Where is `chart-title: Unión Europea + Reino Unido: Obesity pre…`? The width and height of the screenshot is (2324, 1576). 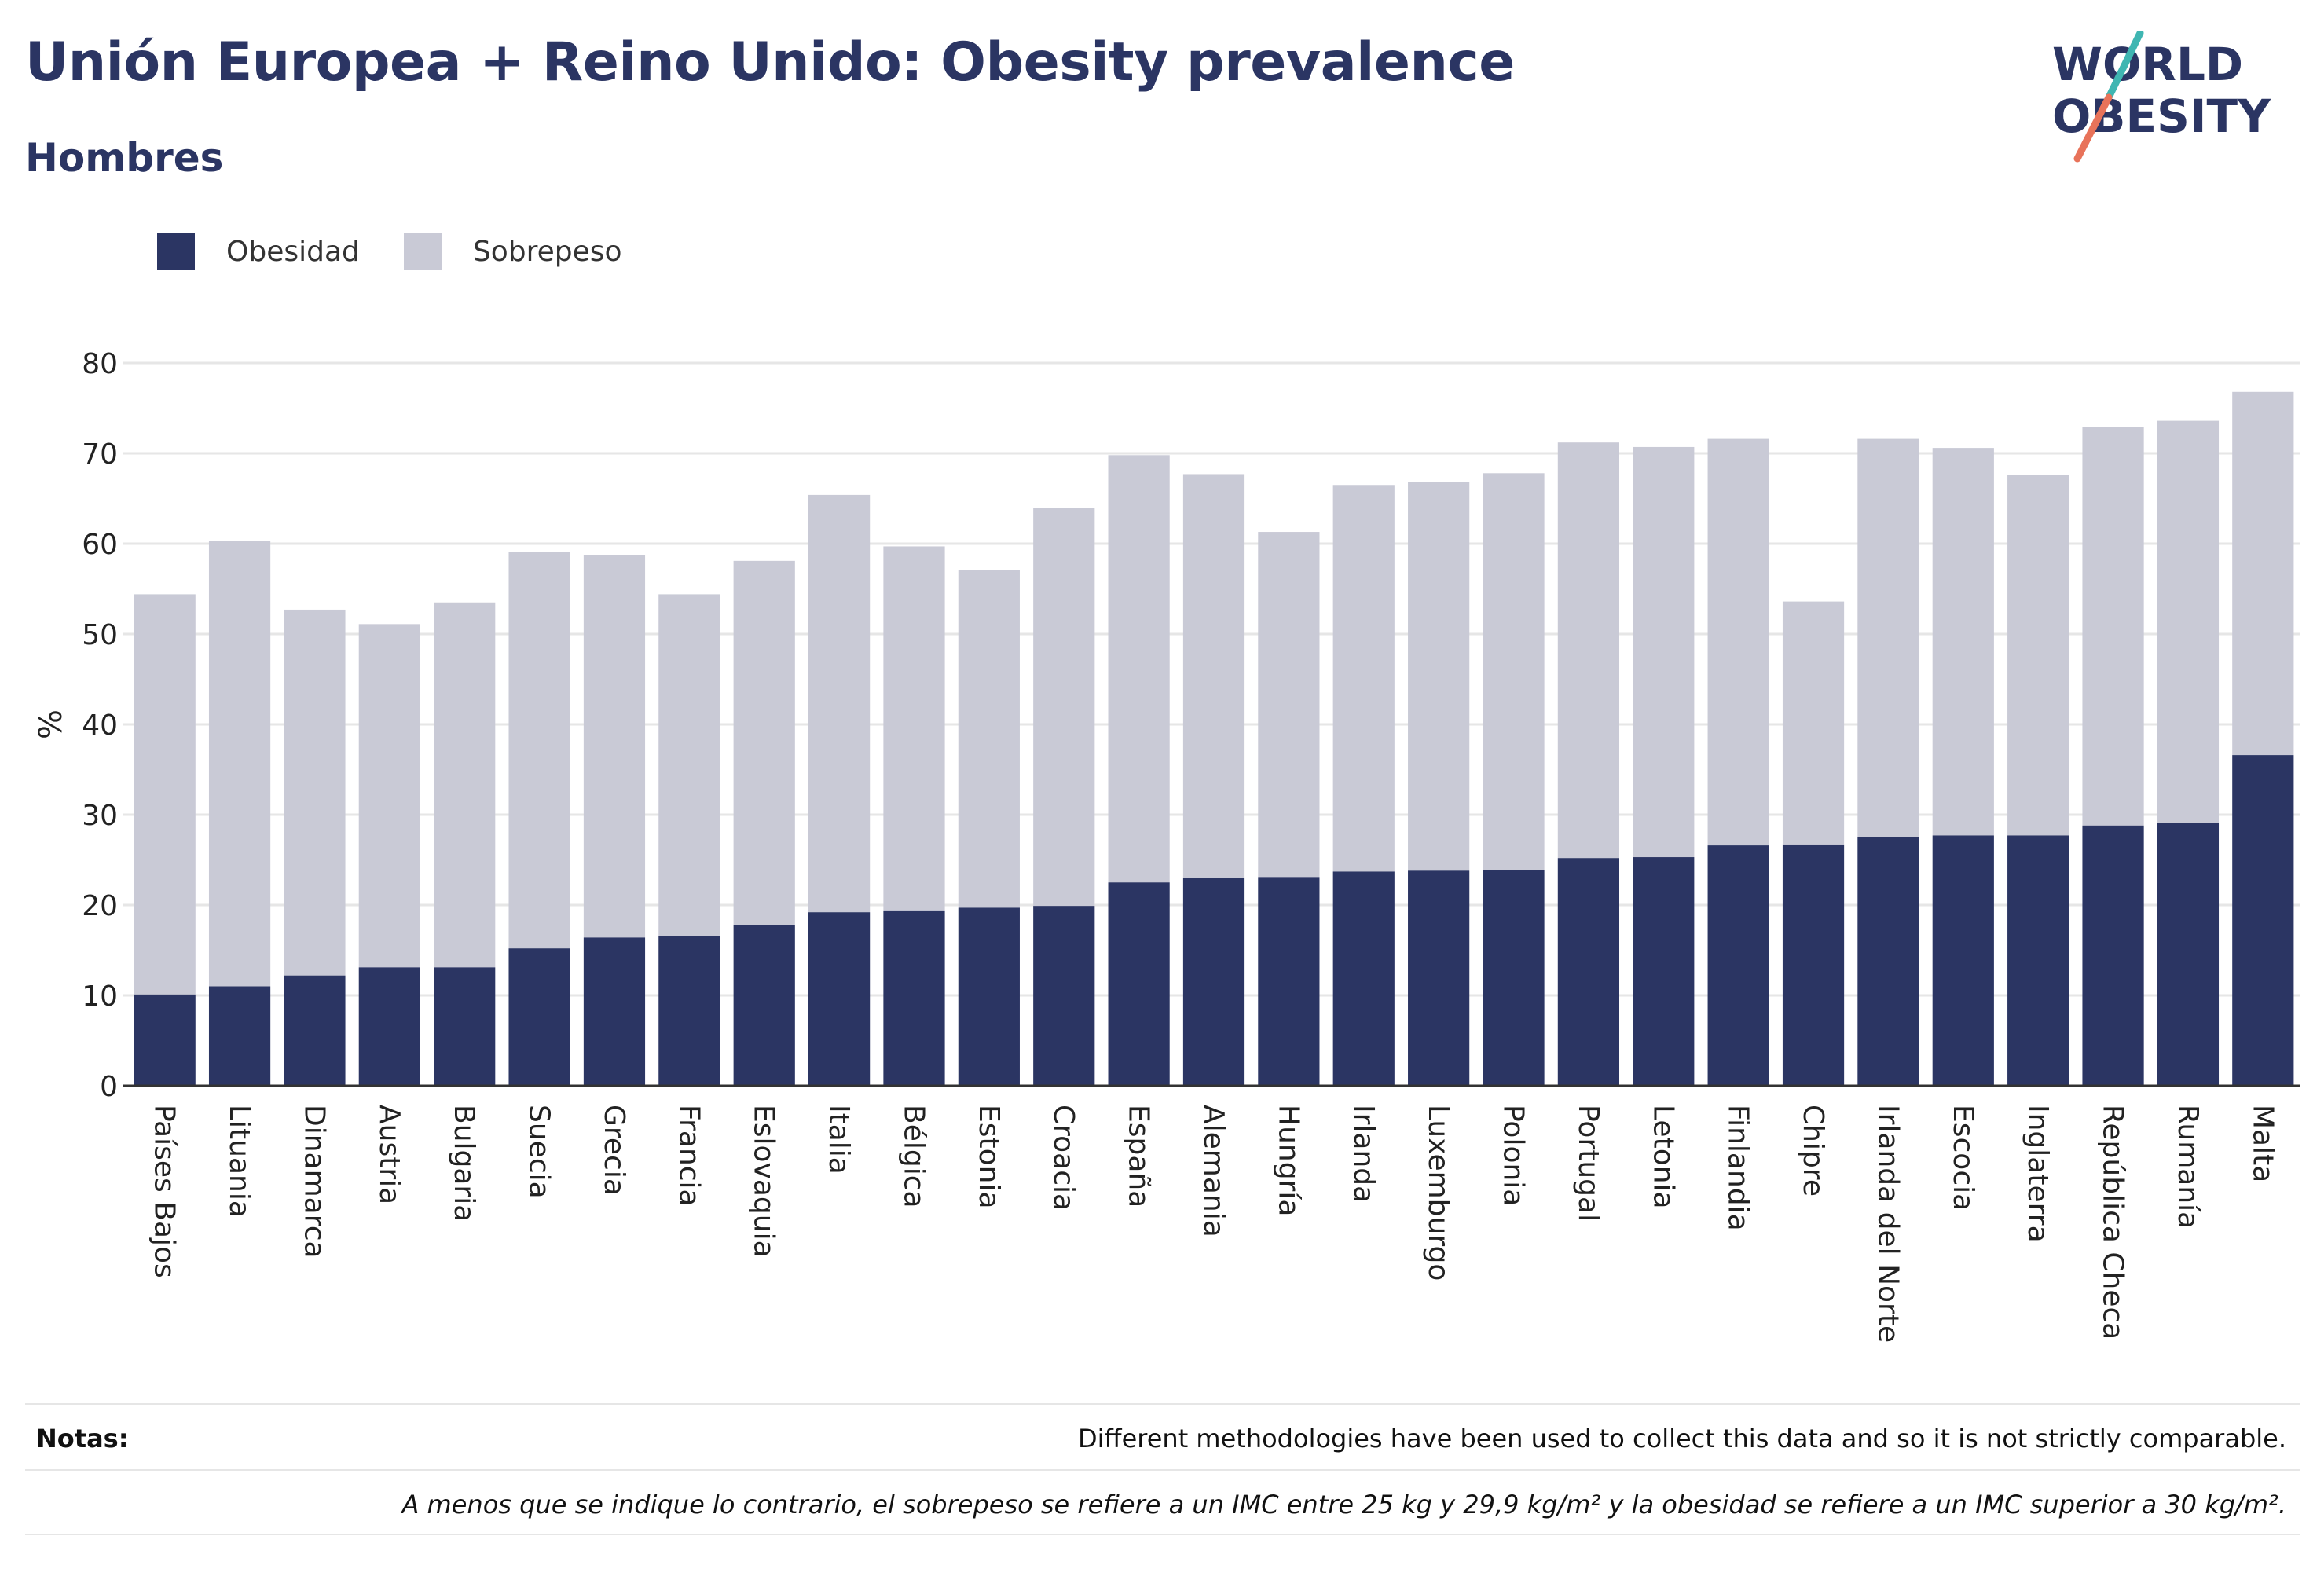
chart-title: Unión Europea + Reino Unido: Obesity pre… is located at coordinates (770, 62).